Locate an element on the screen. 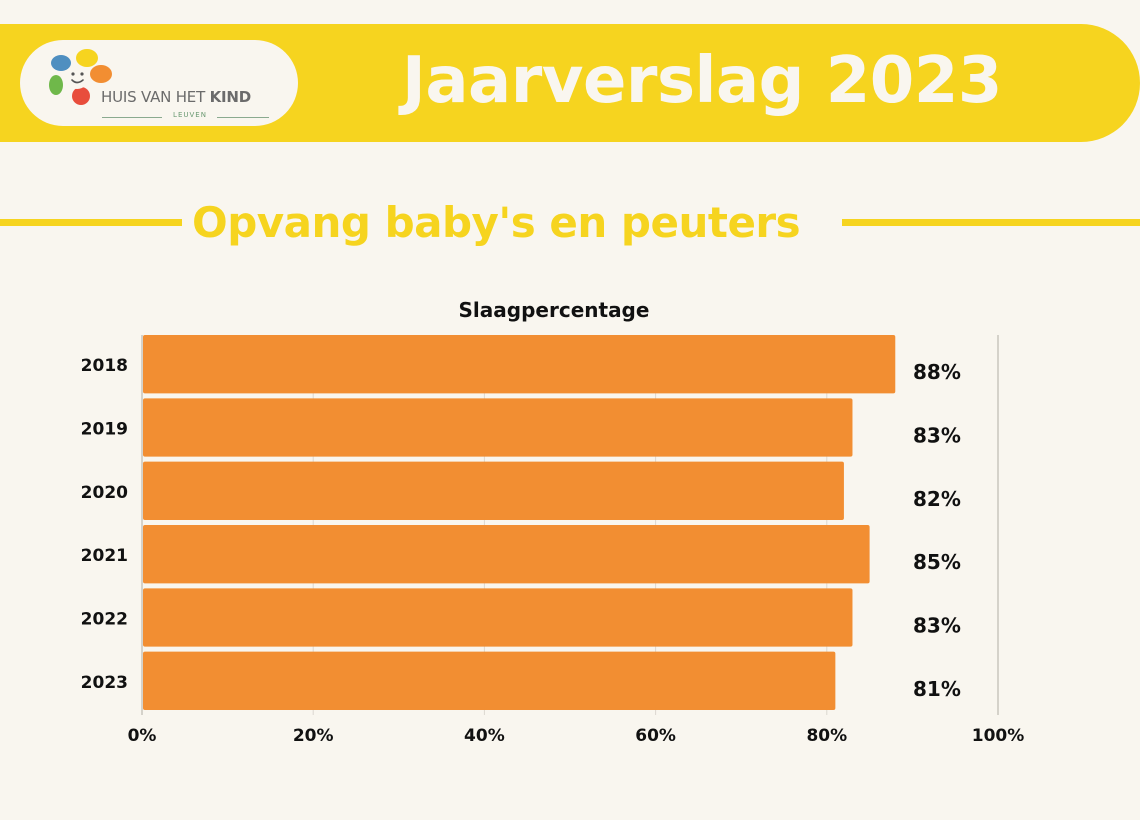 This screenshot has height=820, width=1140. y-tick-label: 2020 is located at coordinates (104, 493).